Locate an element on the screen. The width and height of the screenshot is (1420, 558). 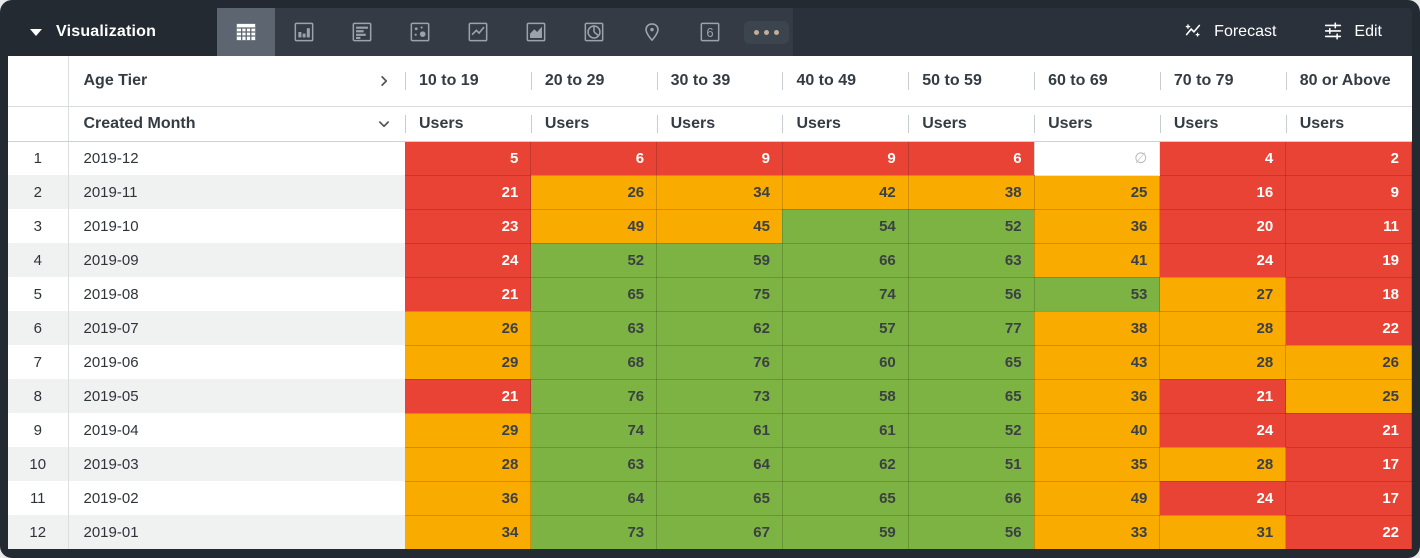
users-value-cell: 35 is located at coordinates (1097, 464).